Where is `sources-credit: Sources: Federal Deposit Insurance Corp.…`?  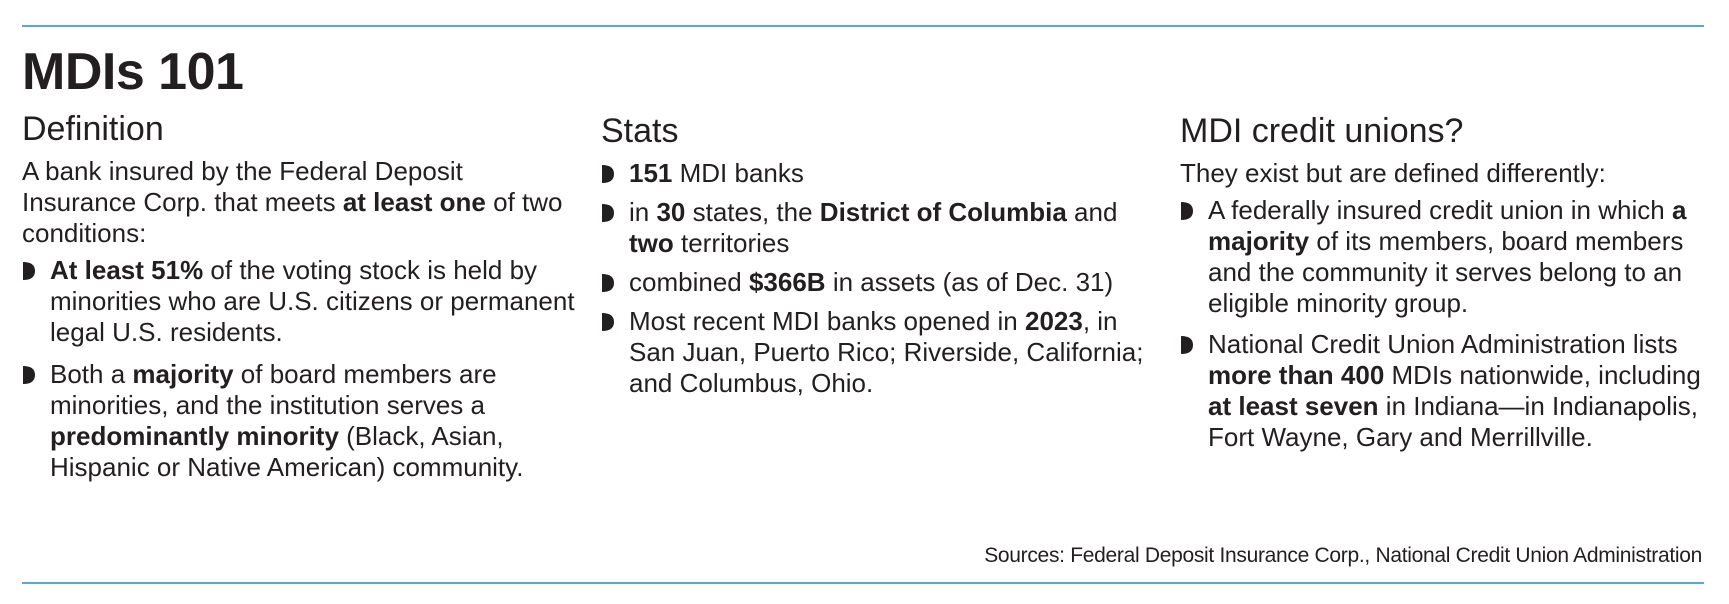
sources-credit: Sources: Federal Deposit Insurance Corp.… is located at coordinates (1343, 555).